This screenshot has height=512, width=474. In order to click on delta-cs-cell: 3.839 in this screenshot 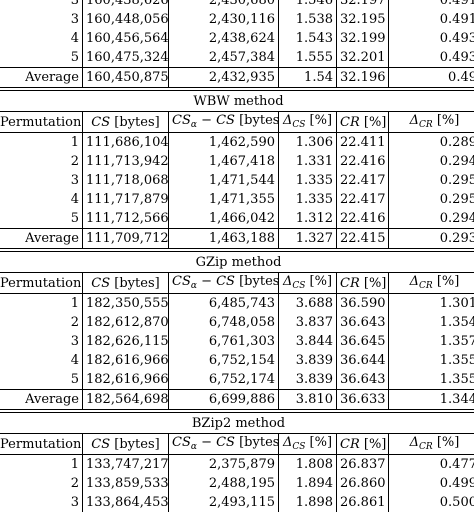, I will do `click(308, 380)`.